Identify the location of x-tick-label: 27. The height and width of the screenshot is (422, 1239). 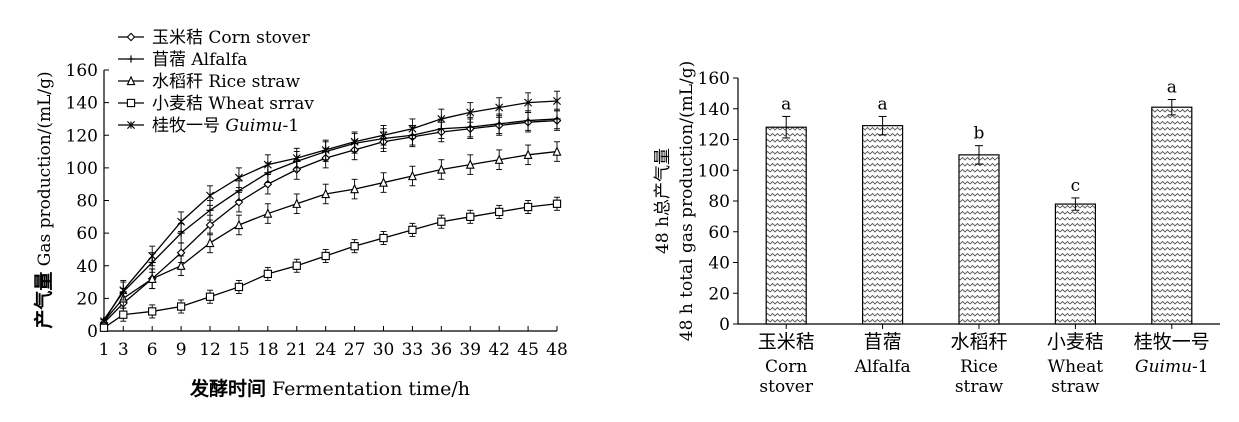
(355, 350).